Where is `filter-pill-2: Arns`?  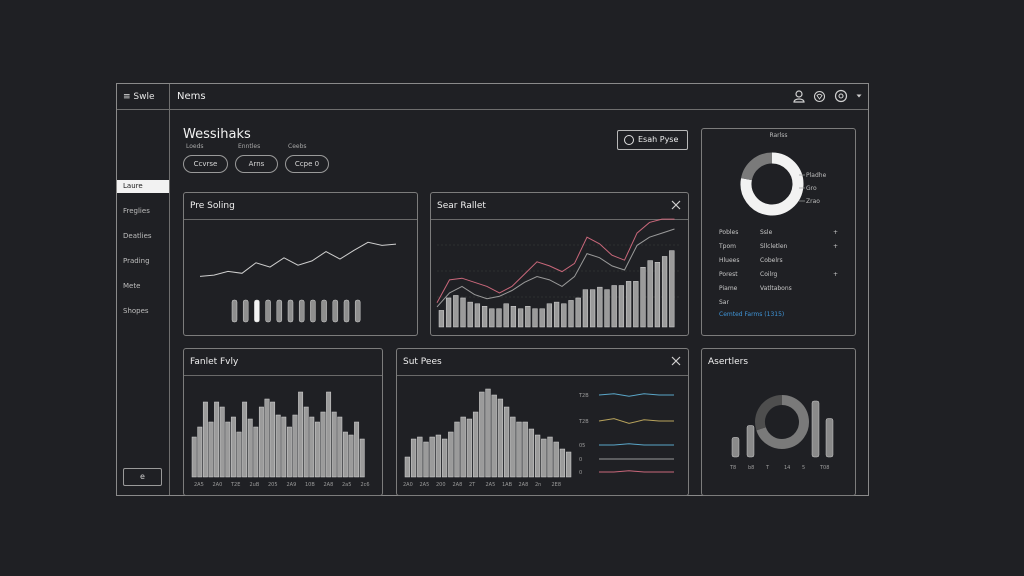
filter-pill-2: Arns is located at coordinates (256, 164).